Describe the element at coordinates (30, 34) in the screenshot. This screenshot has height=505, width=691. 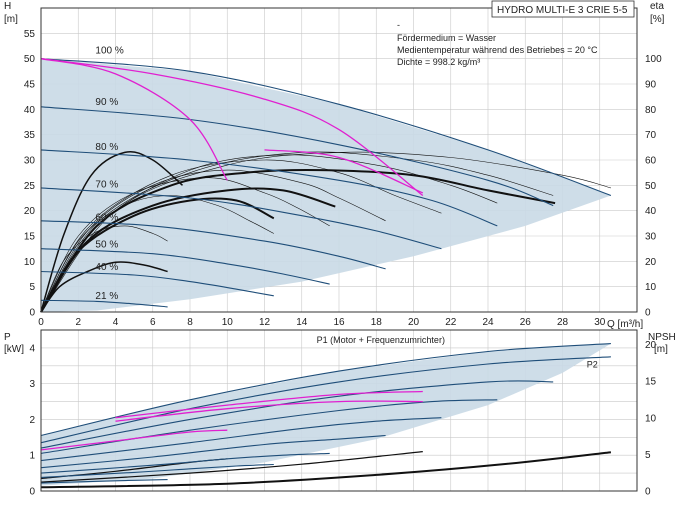
I see `y-tick-label: 55` at that location.